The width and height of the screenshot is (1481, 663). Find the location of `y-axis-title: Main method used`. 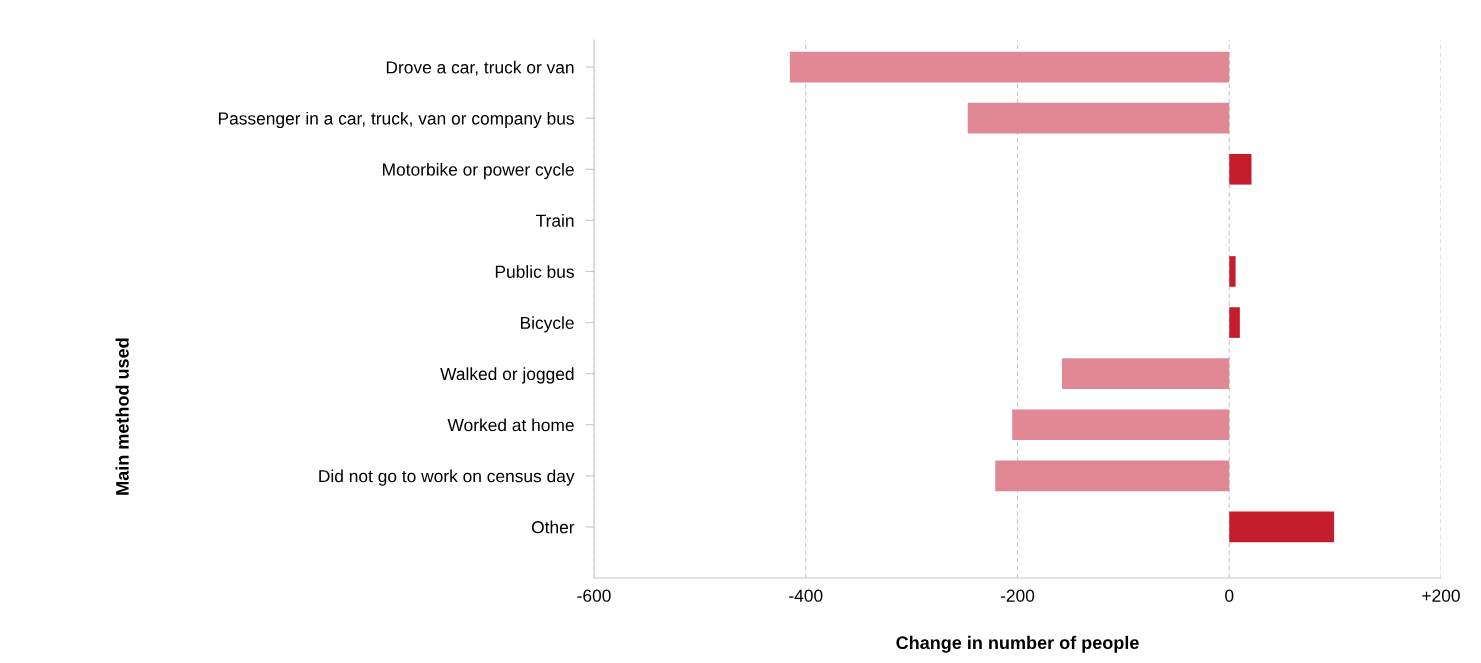

y-axis-title: Main method used is located at coordinates (122, 416).